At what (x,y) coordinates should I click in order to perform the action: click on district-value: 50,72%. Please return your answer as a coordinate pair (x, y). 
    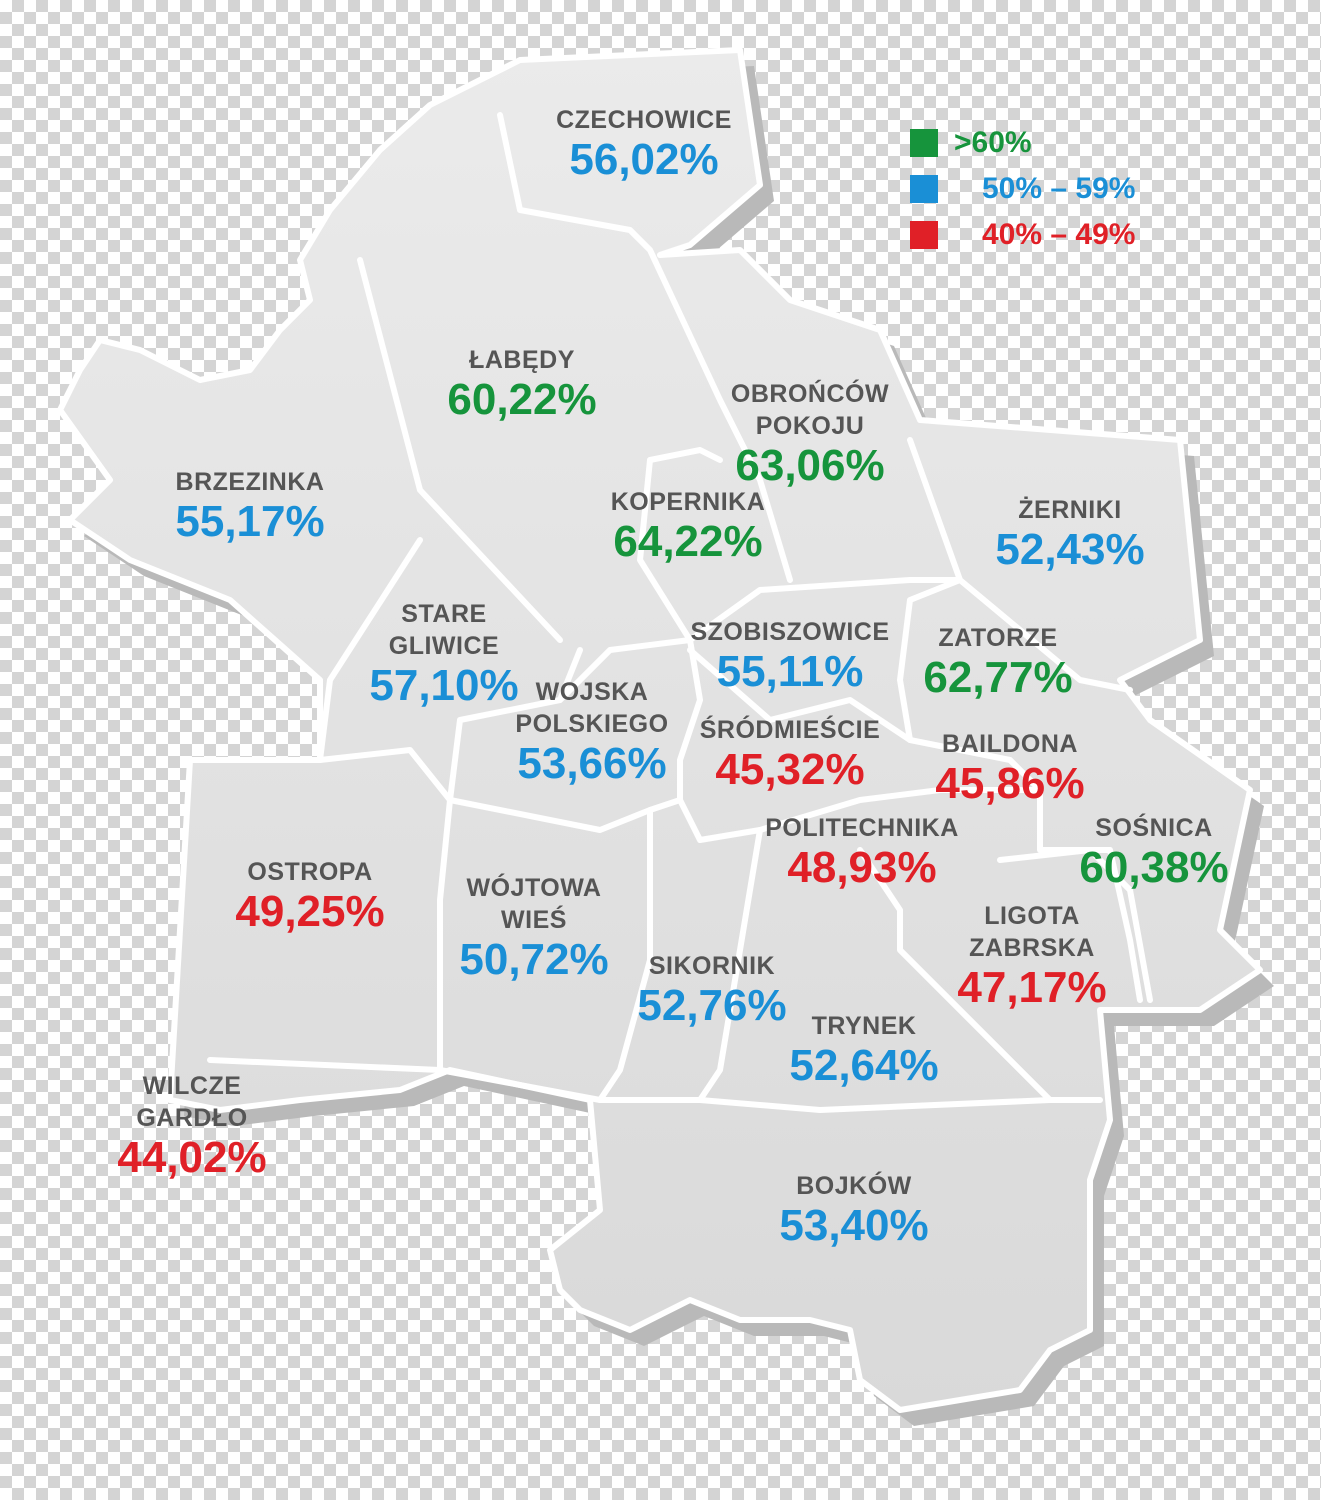
    Looking at the image, I should click on (534, 959).